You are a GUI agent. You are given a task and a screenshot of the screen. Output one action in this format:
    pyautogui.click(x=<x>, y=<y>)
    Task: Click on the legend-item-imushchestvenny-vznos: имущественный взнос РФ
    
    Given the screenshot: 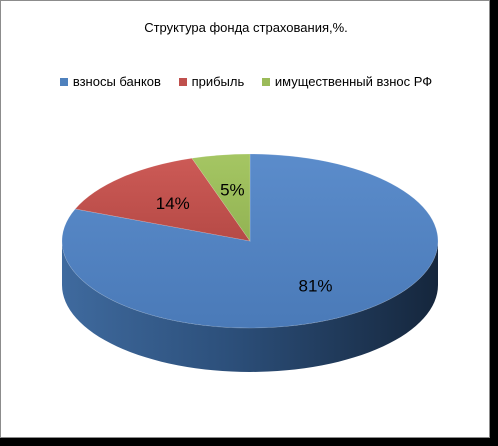 What is the action you would take?
    pyautogui.click(x=347, y=81)
    